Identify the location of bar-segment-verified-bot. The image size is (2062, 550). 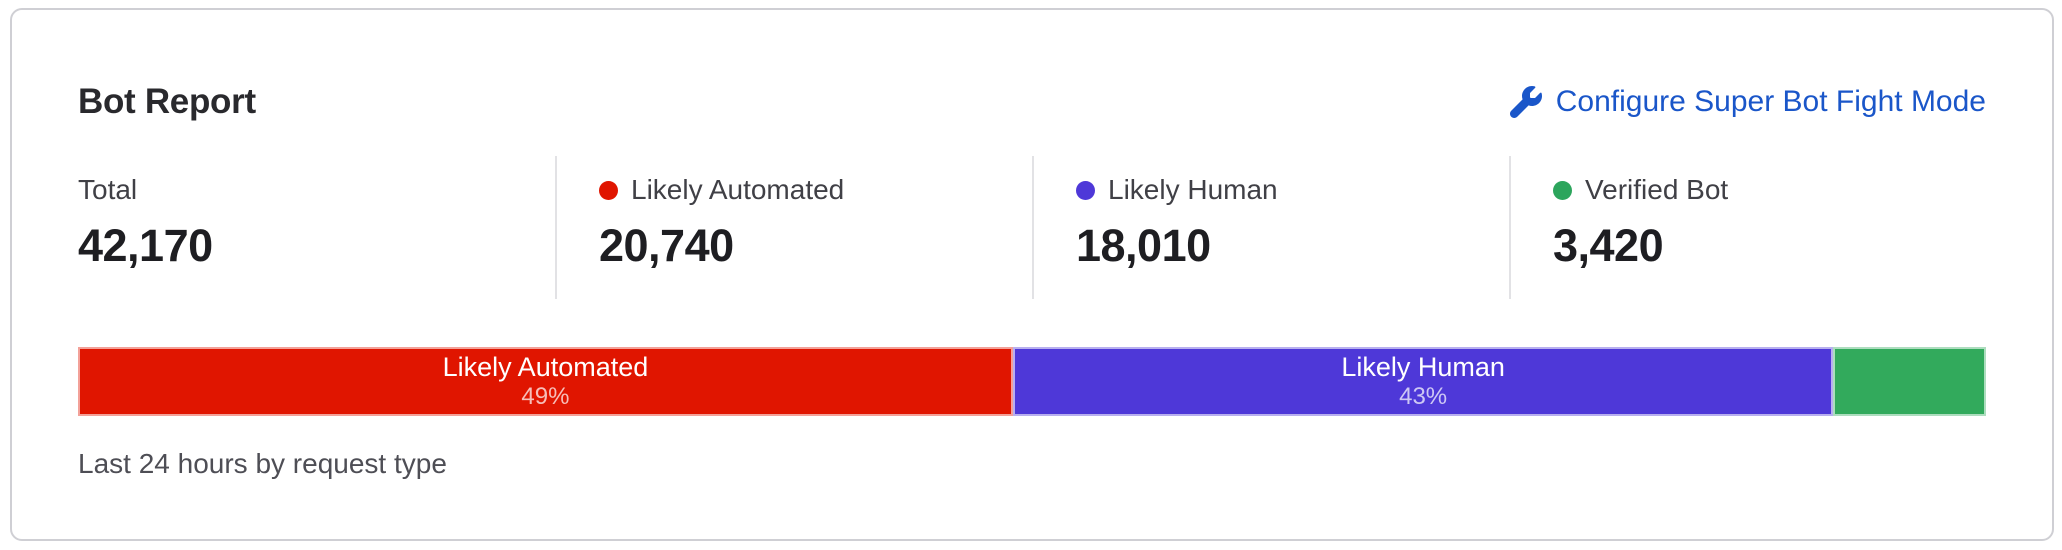
(1909, 381).